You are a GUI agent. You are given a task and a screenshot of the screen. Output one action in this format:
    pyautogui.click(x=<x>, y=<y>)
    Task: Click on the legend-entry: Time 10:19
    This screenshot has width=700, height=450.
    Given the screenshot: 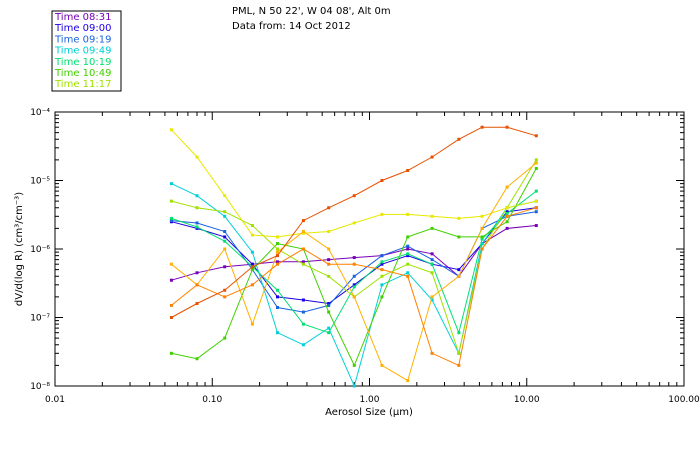 What is the action you would take?
    pyautogui.click(x=82, y=62)
    